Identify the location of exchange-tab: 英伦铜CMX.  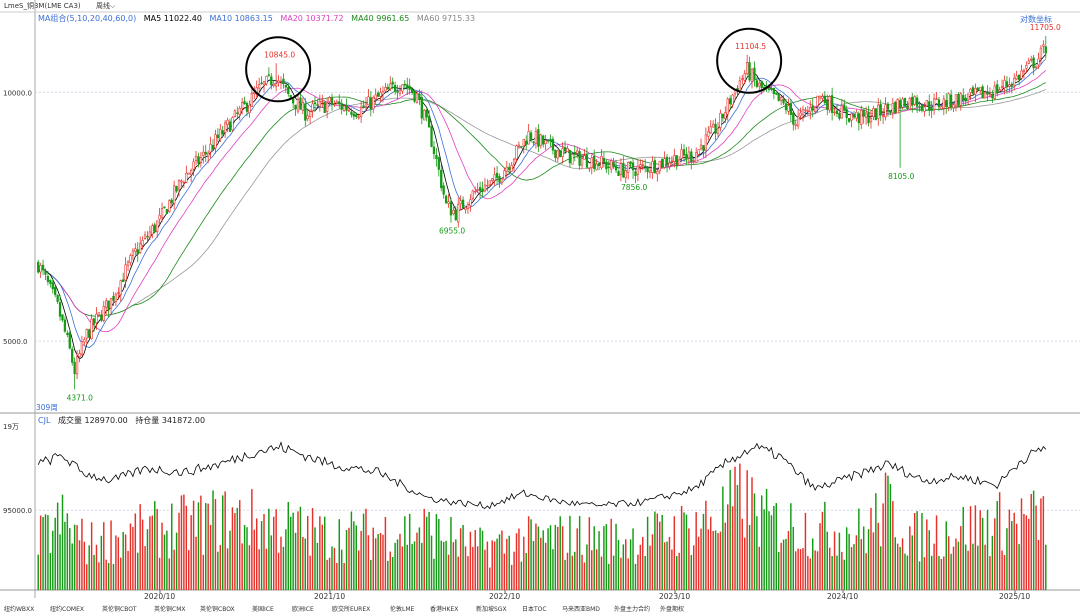
(170, 609).